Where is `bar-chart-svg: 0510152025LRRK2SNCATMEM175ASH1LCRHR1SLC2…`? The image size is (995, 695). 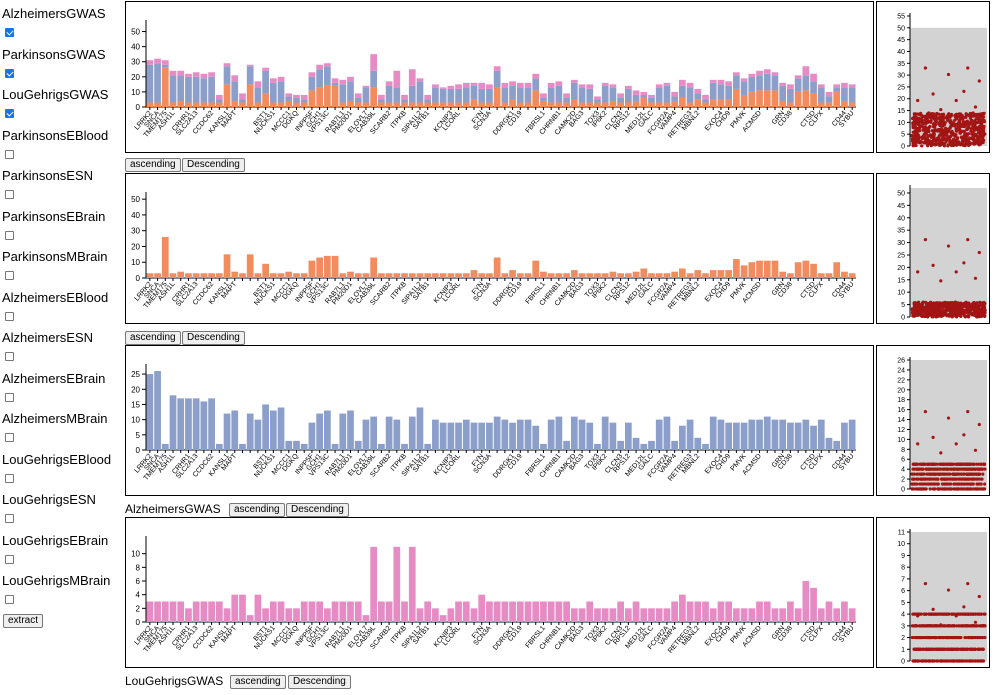
bar-chart-svg: 0510152025LRRK2SNCATMEM175ASH1LCRHR1SLC2… is located at coordinates (493, 423).